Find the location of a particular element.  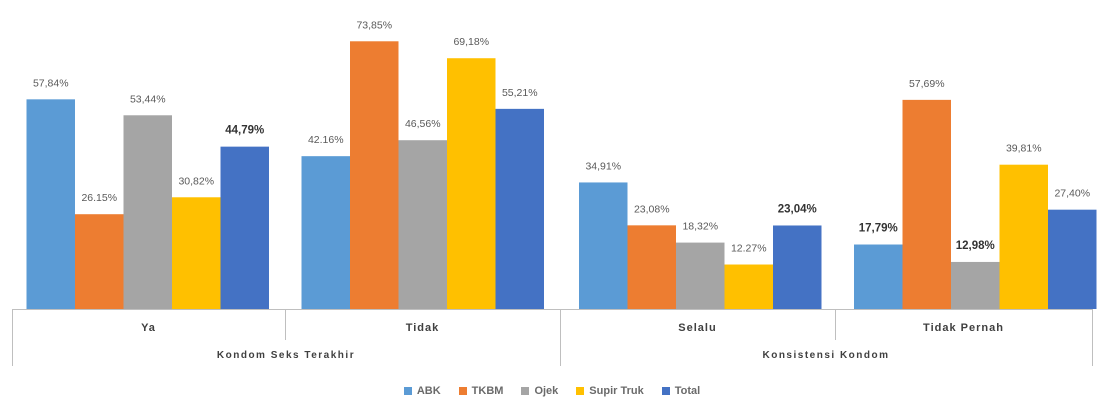

data-label: 69,18% is located at coordinates (471, 42).